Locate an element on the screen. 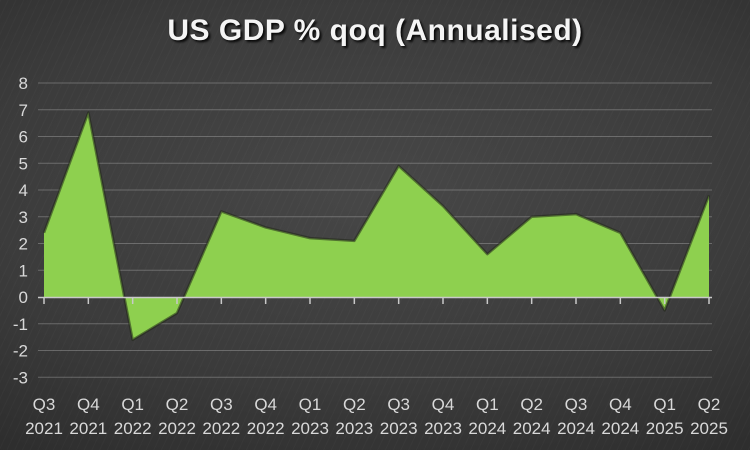 The height and width of the screenshot is (450, 750). y-tick-label: -1 is located at coordinates (20, 324).